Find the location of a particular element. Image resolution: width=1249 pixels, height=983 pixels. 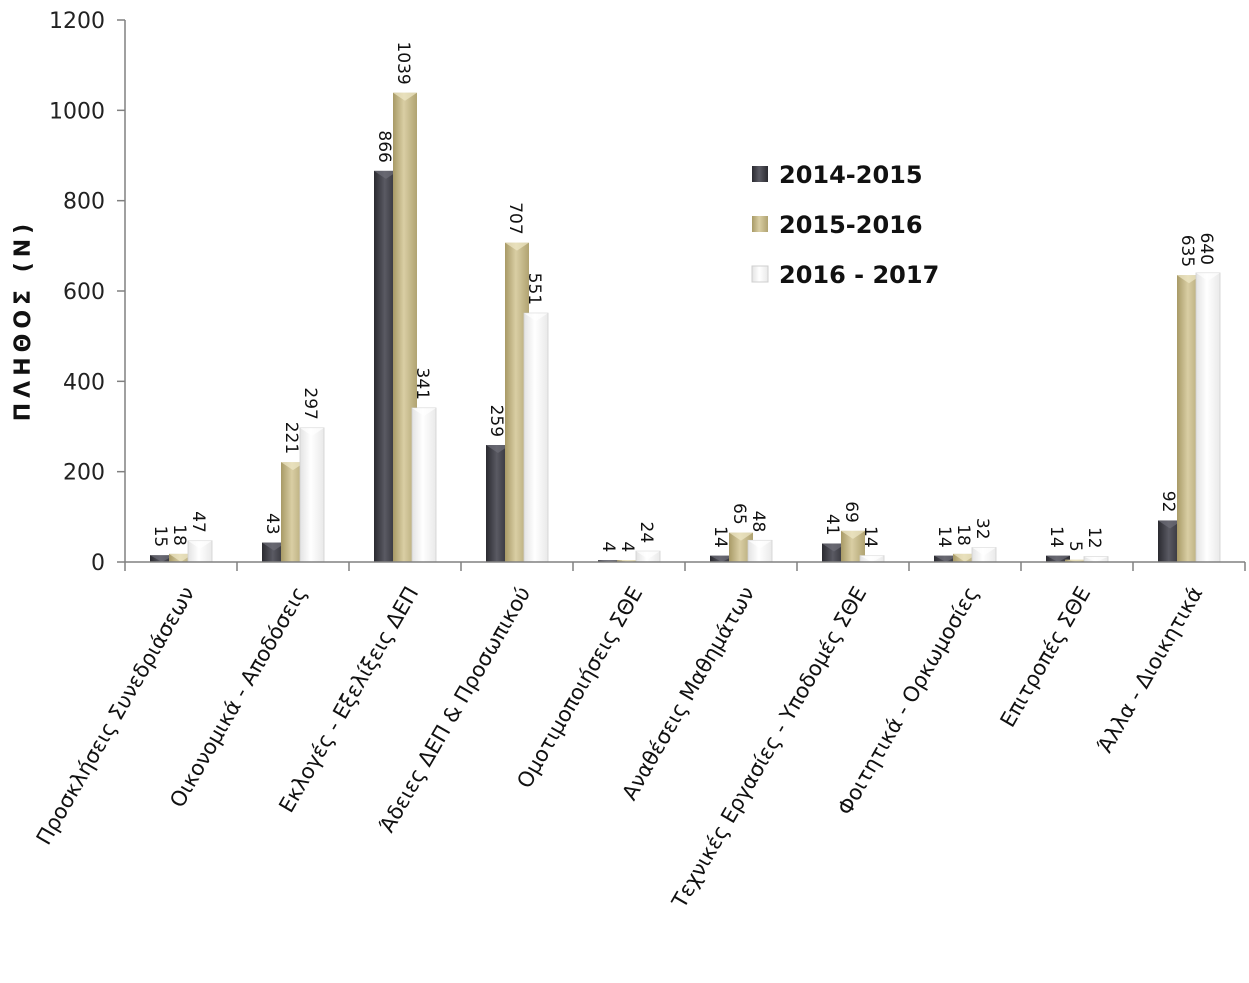

y-tick-label: 1000 is located at coordinates (77, 111).